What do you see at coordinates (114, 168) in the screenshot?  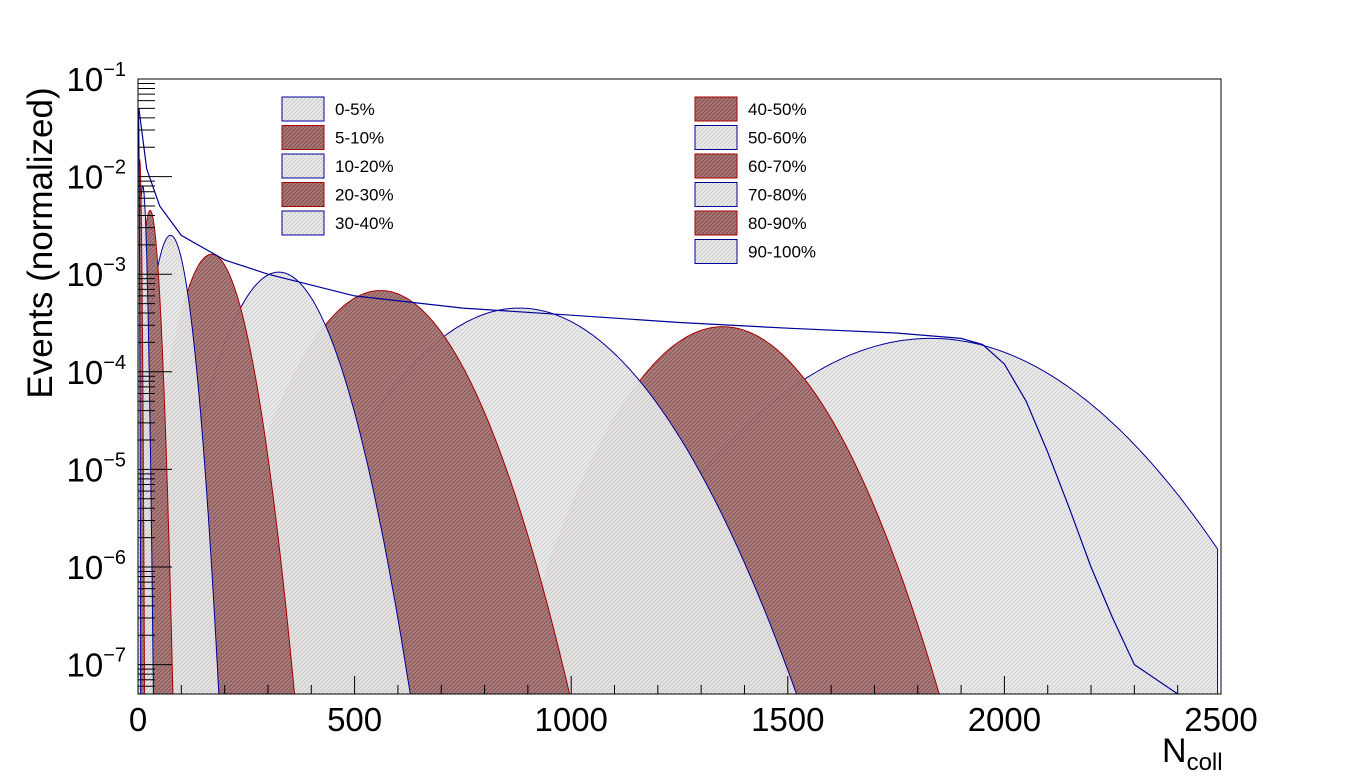 I see `y-tick-exponent: −2` at bounding box center [114, 168].